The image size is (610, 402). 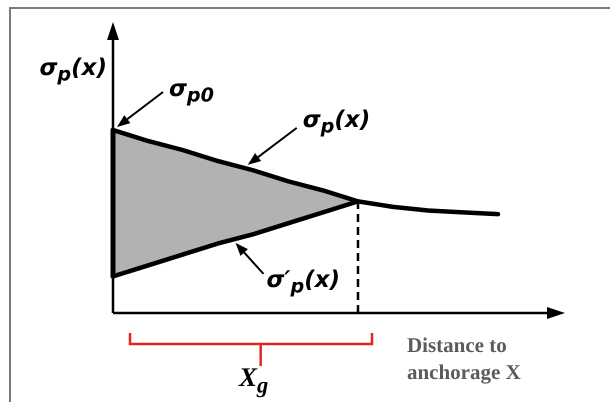 I want to click on text: X$_{g}$, so click(x=253, y=381).